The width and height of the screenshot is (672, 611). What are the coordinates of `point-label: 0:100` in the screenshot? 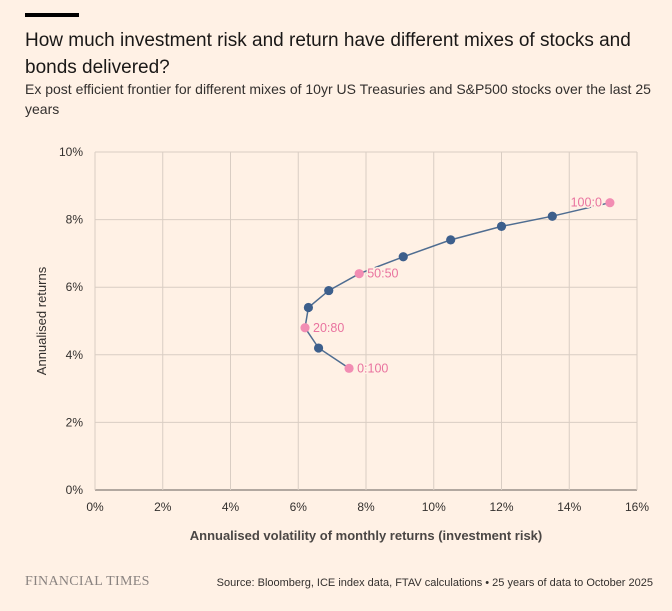 It's located at (372, 368).